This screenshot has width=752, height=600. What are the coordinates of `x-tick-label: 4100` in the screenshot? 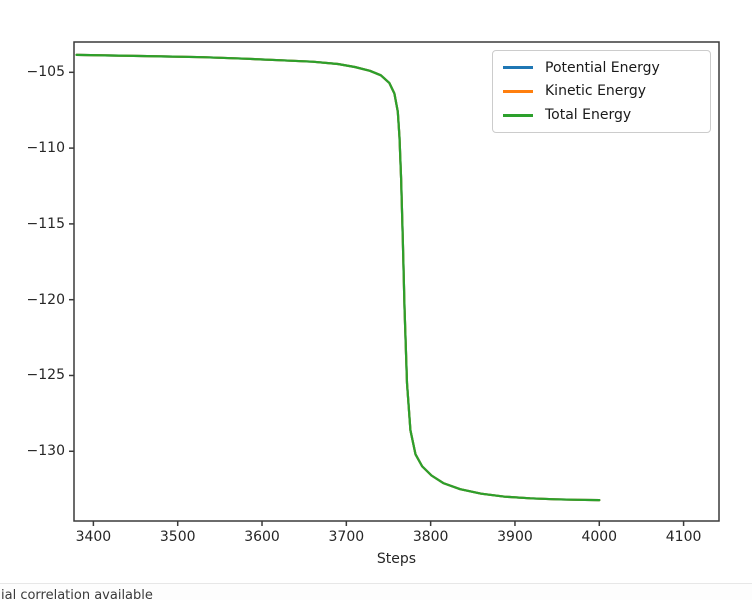 It's located at (683, 537).